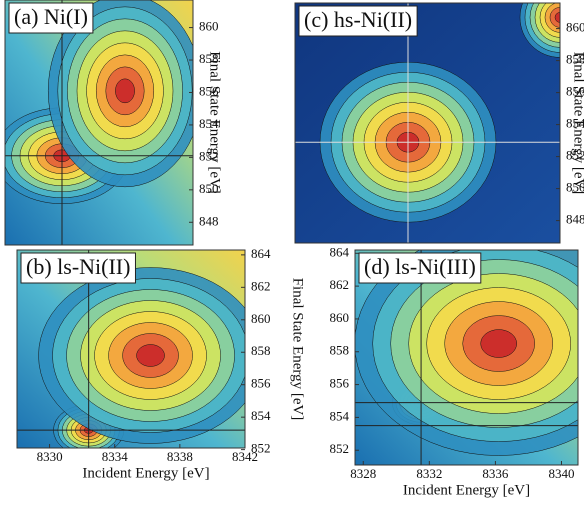 The image size is (584, 513). I want to click on x-tick-label: 8340, so click(561, 473).